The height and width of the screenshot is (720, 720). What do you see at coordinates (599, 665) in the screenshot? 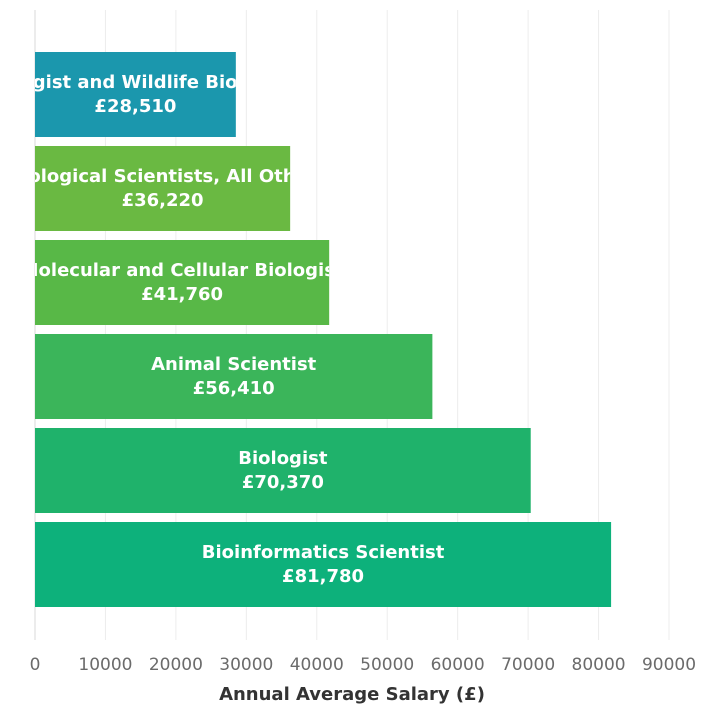
I see `x-tick-label: 80000` at bounding box center [599, 665].